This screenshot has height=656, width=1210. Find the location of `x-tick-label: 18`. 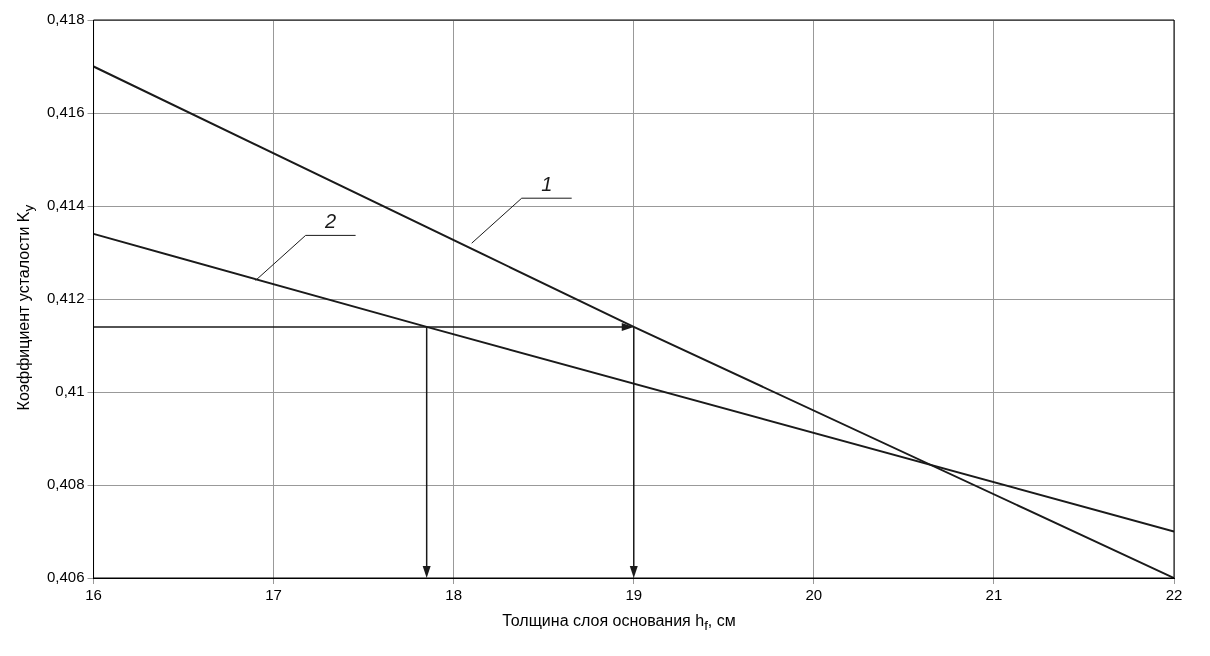

x-tick-label: 18 is located at coordinates (454, 595).